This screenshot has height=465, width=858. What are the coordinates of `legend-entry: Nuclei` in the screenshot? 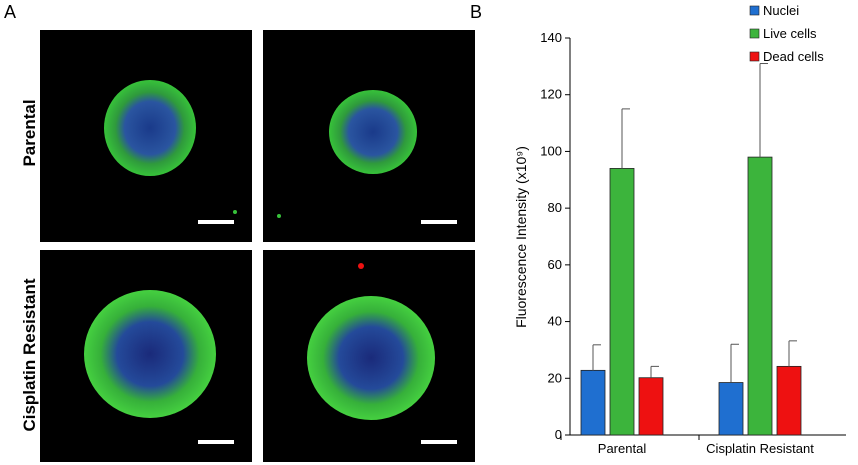 It's located at (781, 10).